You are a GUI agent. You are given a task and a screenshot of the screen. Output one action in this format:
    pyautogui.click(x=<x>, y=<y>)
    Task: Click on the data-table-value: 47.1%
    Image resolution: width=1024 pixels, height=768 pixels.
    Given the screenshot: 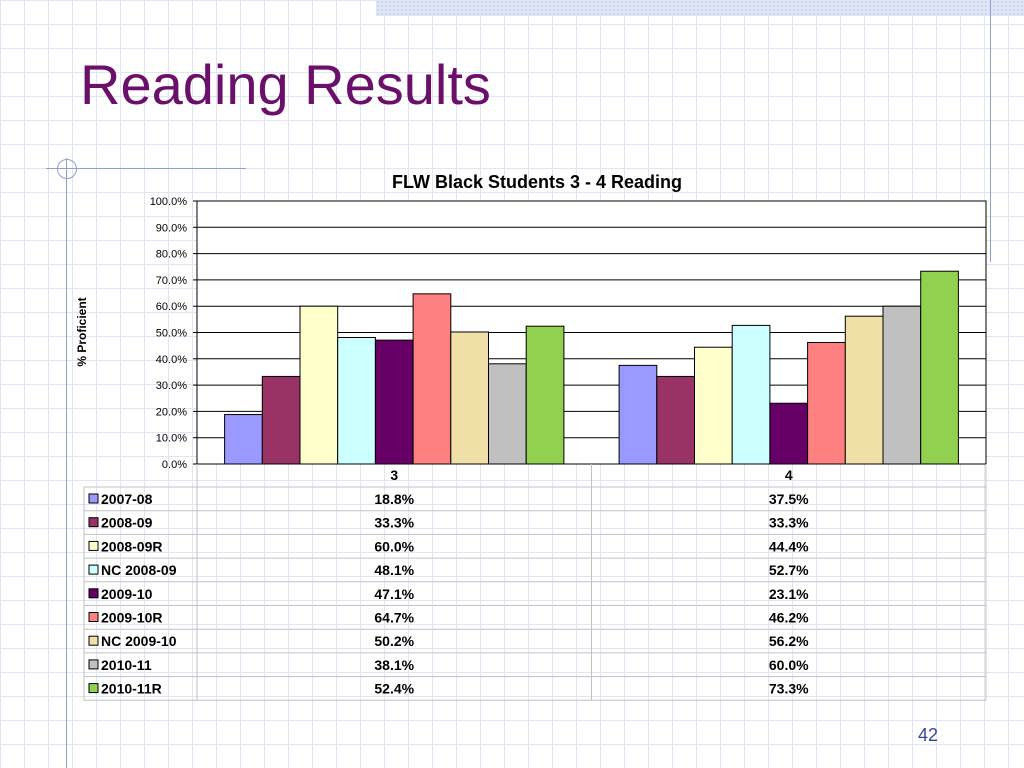 What is the action you would take?
    pyautogui.click(x=394, y=594)
    